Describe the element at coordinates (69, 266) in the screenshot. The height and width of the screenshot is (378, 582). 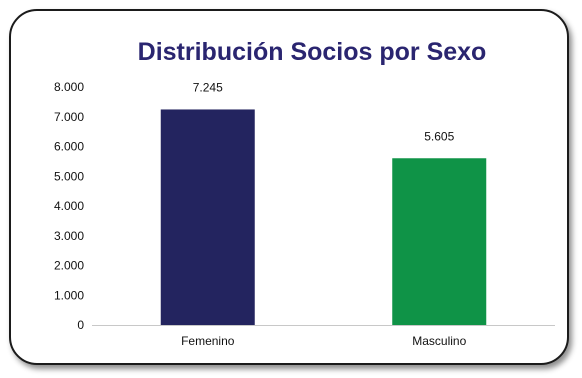
I see `y-tick-label: 2.000` at that location.